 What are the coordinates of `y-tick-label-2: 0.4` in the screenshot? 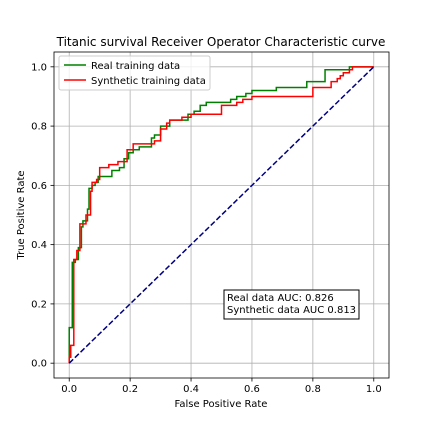 It's located at (39, 245).